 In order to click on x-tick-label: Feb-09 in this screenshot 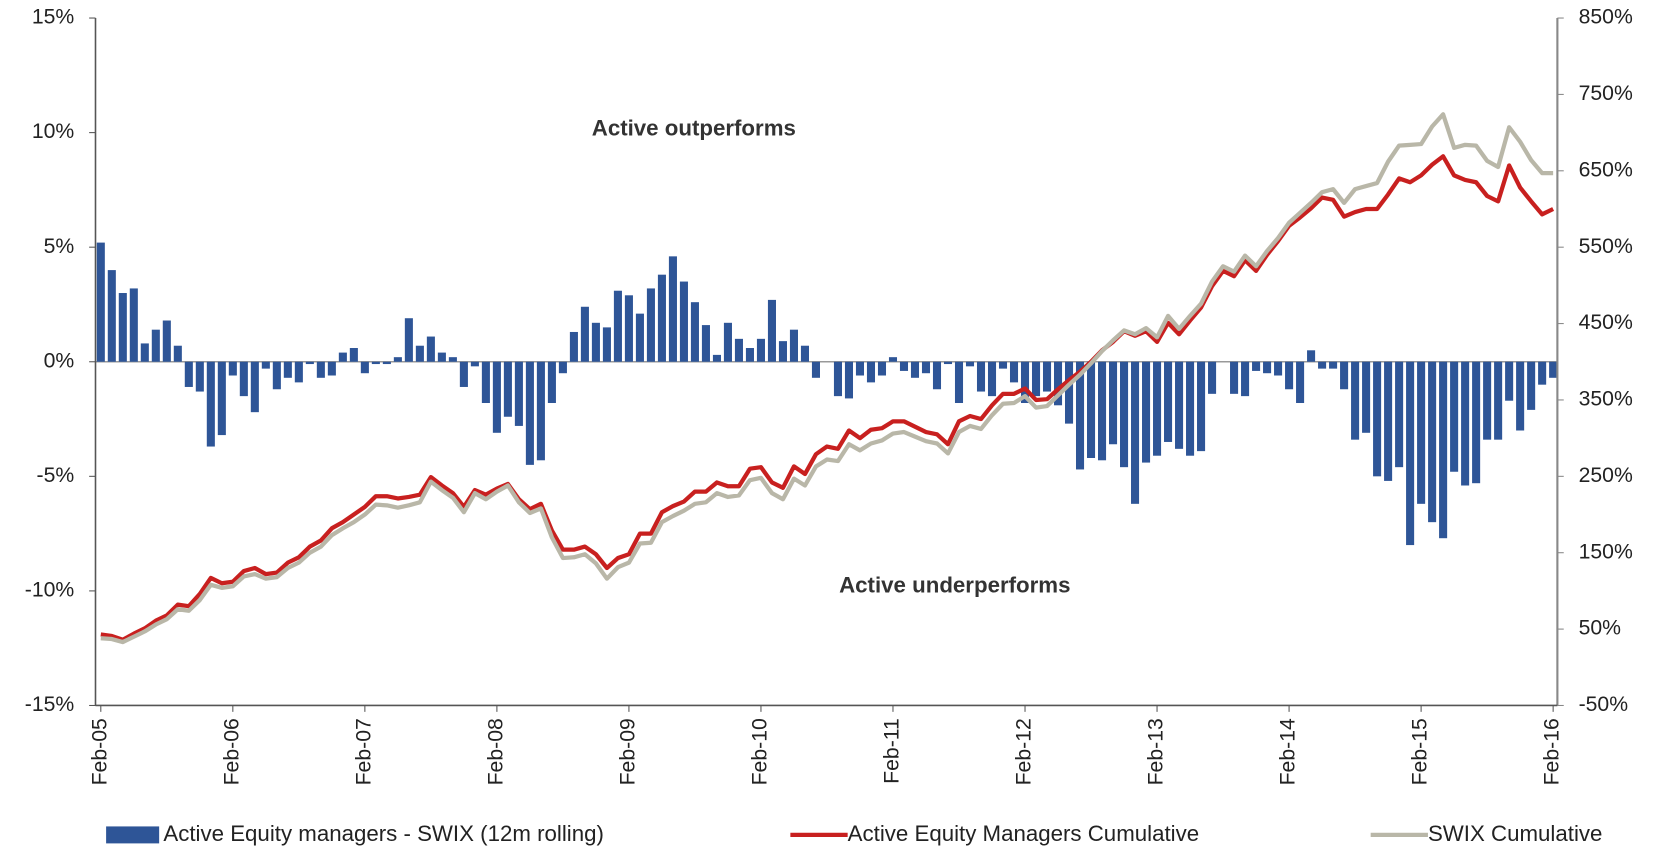, I will do `click(628, 751)`.